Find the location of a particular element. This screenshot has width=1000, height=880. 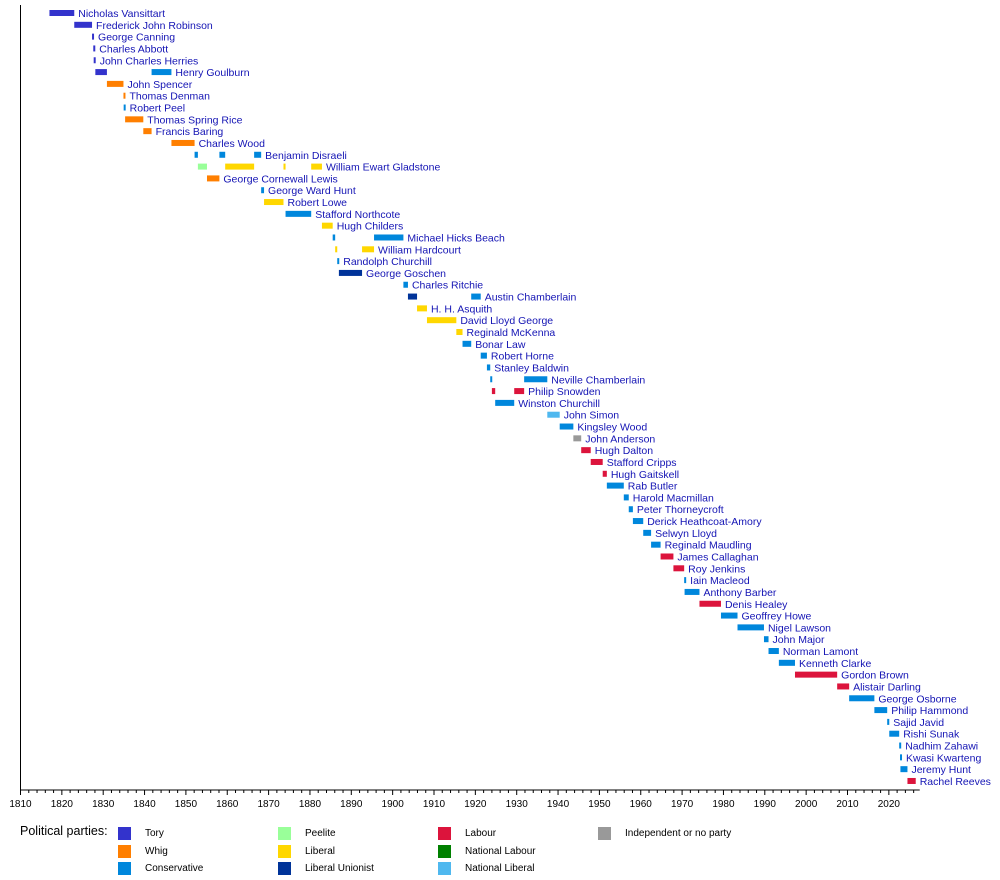

chancellor-label: Jeremy Hunt is located at coordinates (941, 770).